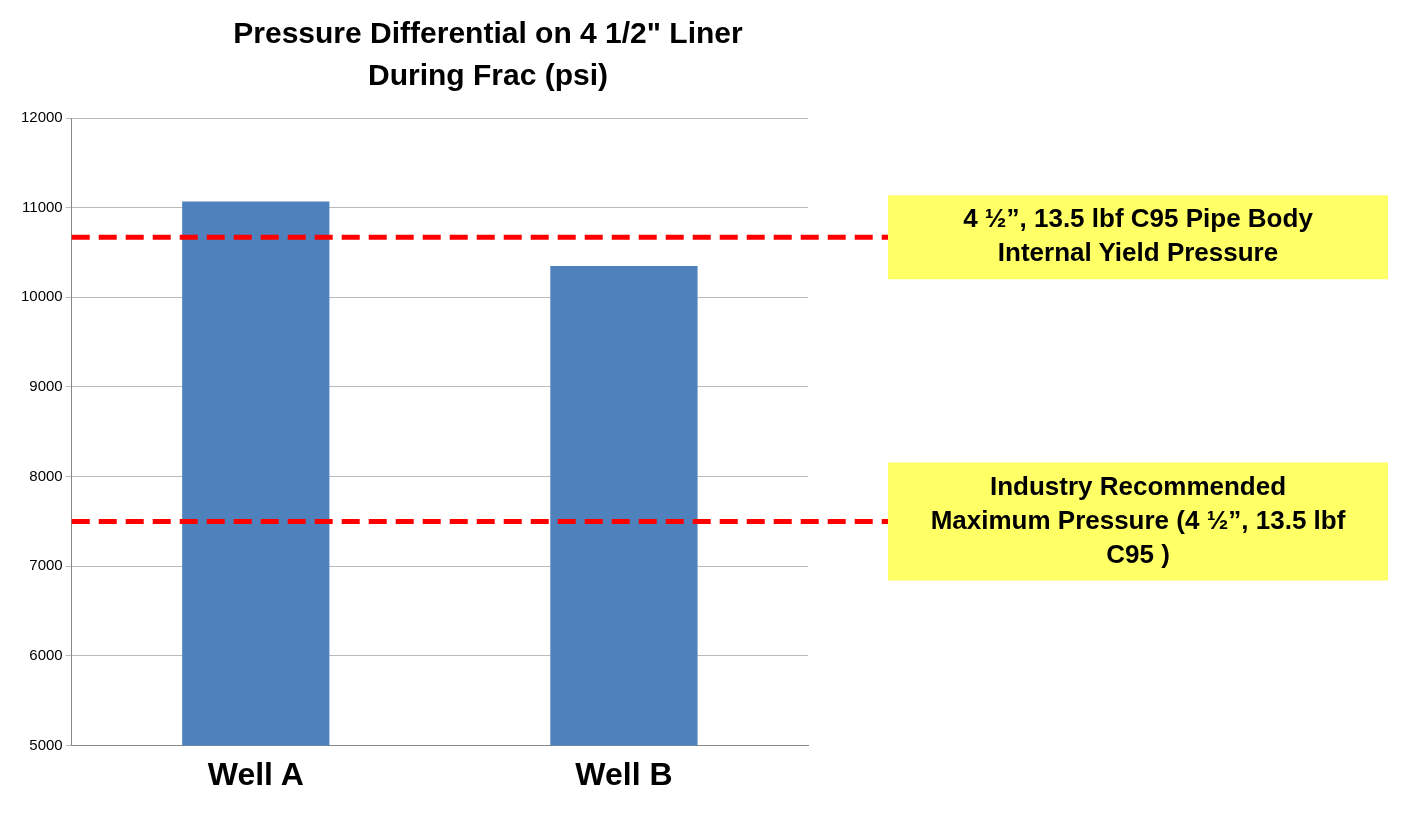 This screenshot has width=1418, height=817. I want to click on y-tick-label: 8000, so click(46, 475).